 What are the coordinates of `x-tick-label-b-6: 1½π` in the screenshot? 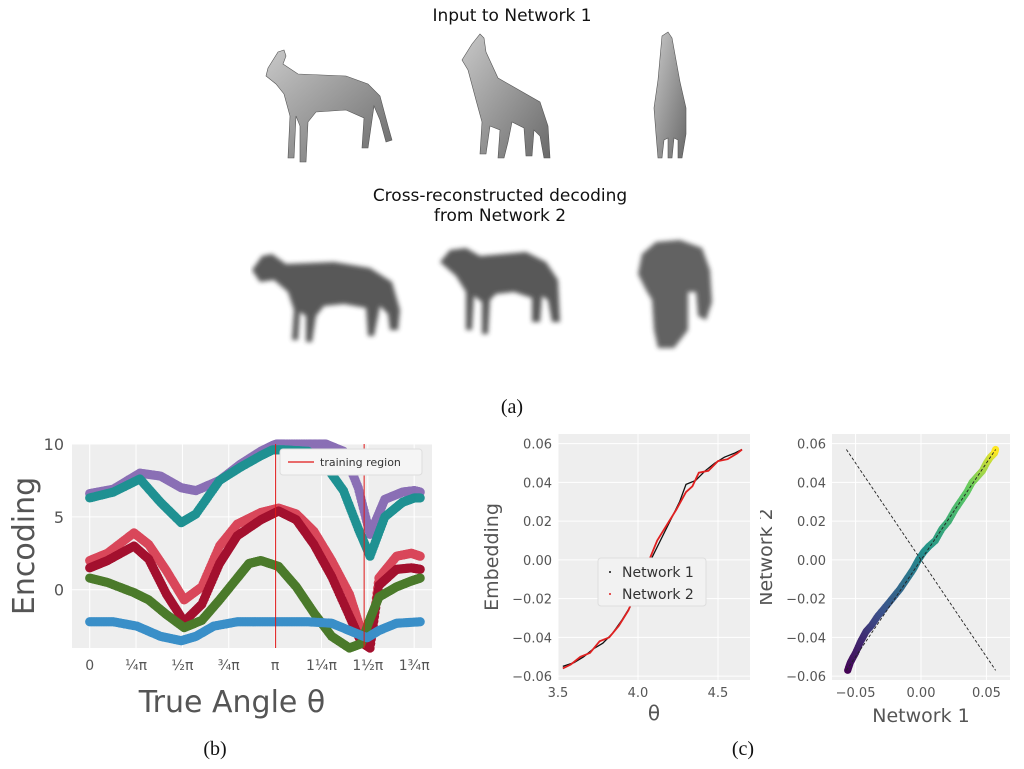 It's located at (367, 666).